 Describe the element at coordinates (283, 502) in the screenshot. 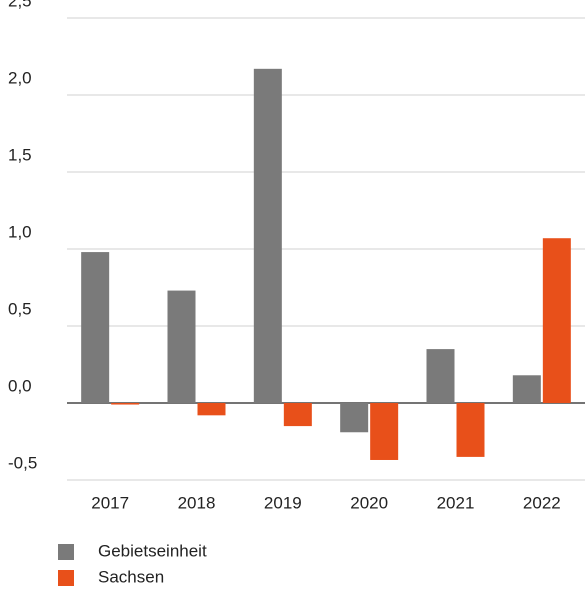

I see `x-tick-label: 2019` at that location.